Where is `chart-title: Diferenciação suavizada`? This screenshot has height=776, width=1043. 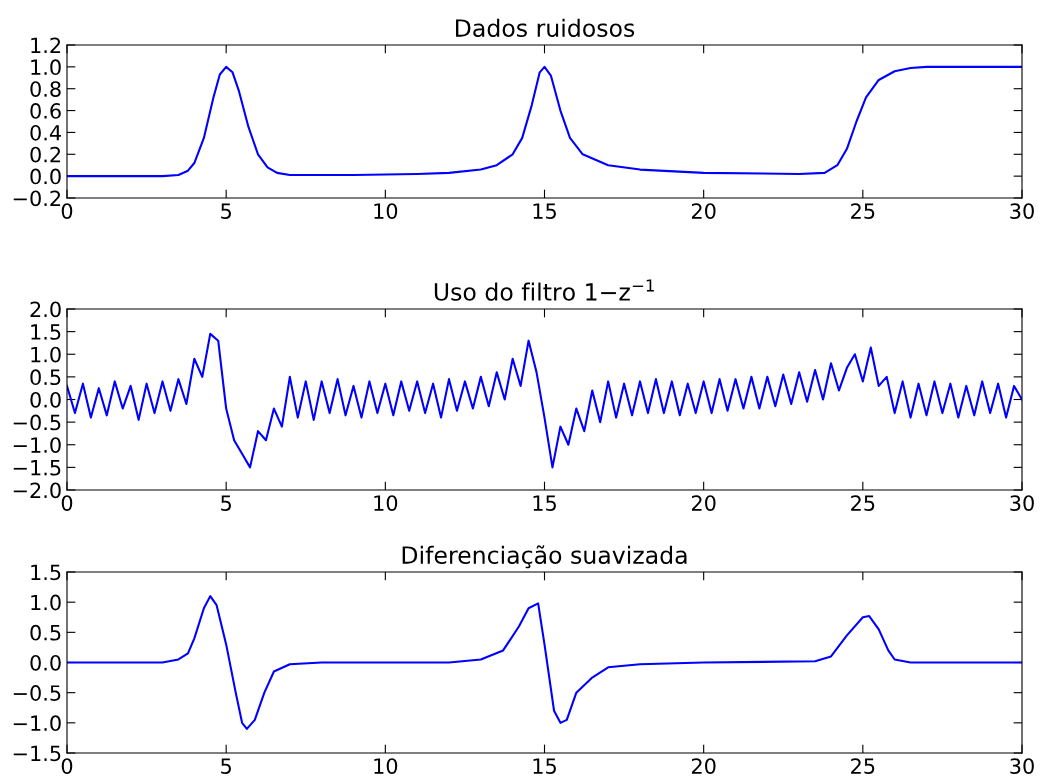 chart-title: Diferenciação suavizada is located at coordinates (544, 557).